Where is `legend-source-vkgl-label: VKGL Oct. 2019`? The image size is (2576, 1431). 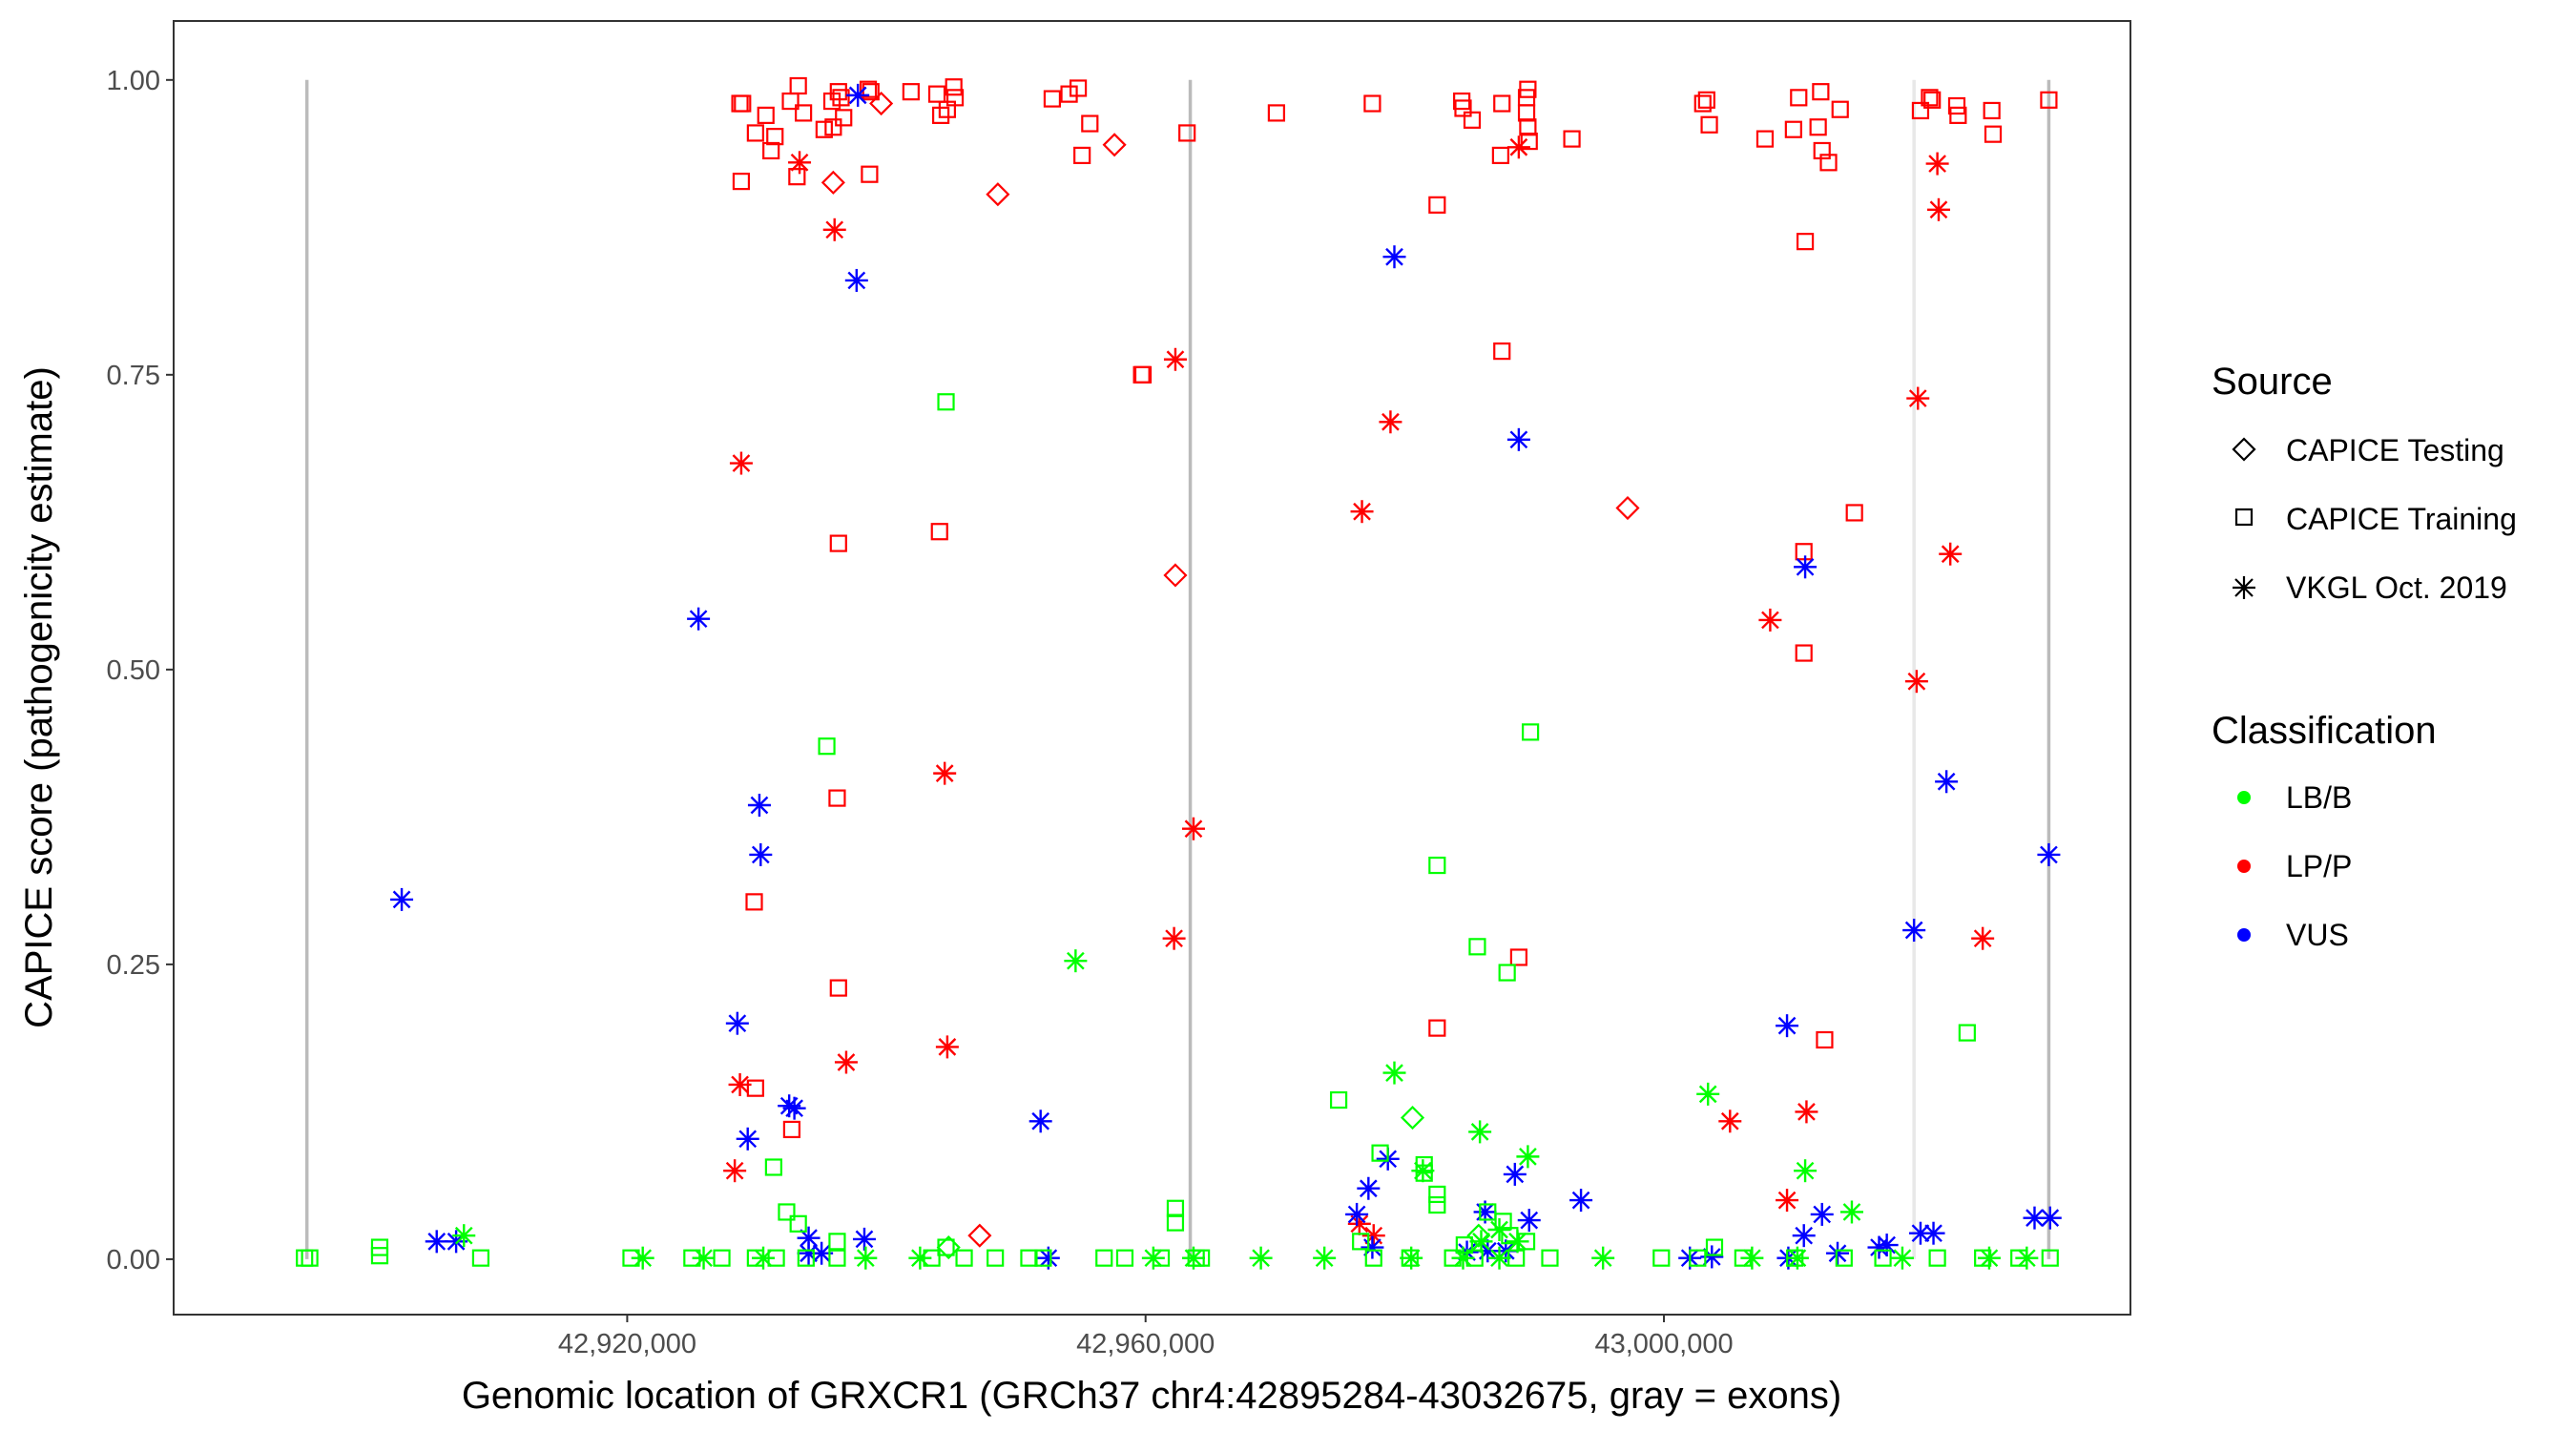
legend-source-vkgl-label: VKGL Oct. 2019 is located at coordinates (2396, 587).